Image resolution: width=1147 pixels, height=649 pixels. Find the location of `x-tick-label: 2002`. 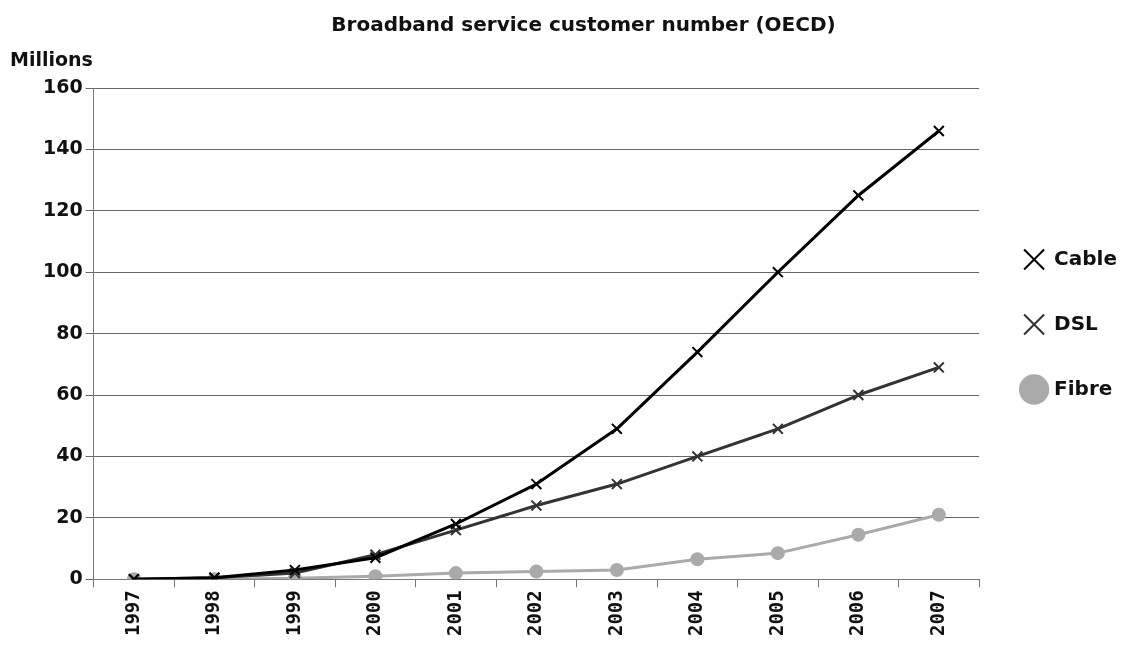

x-tick-label: 2002 is located at coordinates (534, 613).